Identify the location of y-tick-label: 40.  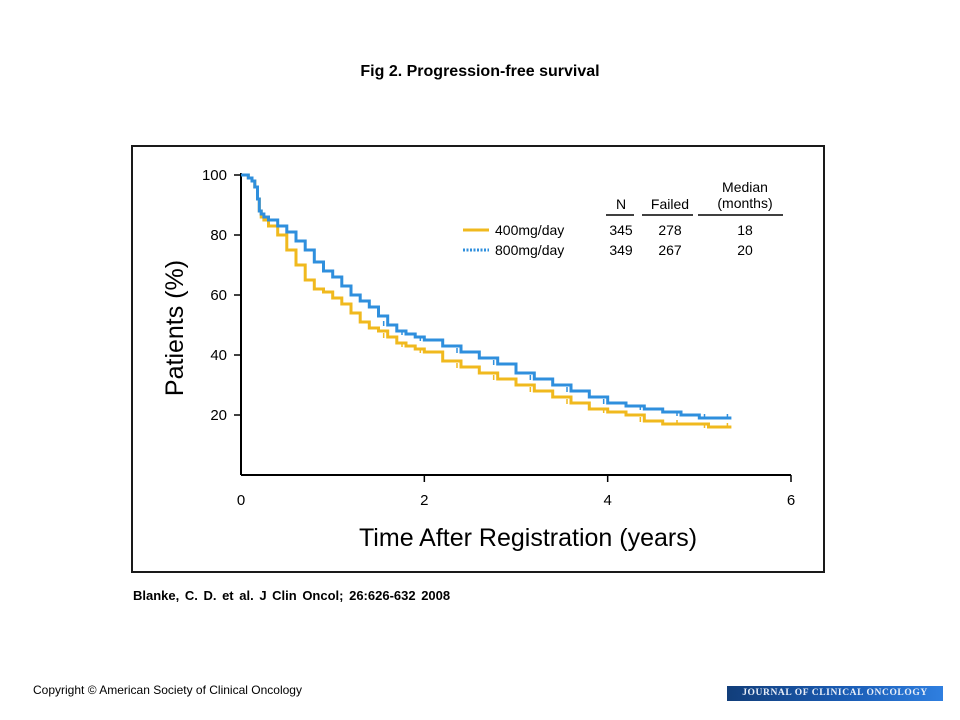
(218, 355).